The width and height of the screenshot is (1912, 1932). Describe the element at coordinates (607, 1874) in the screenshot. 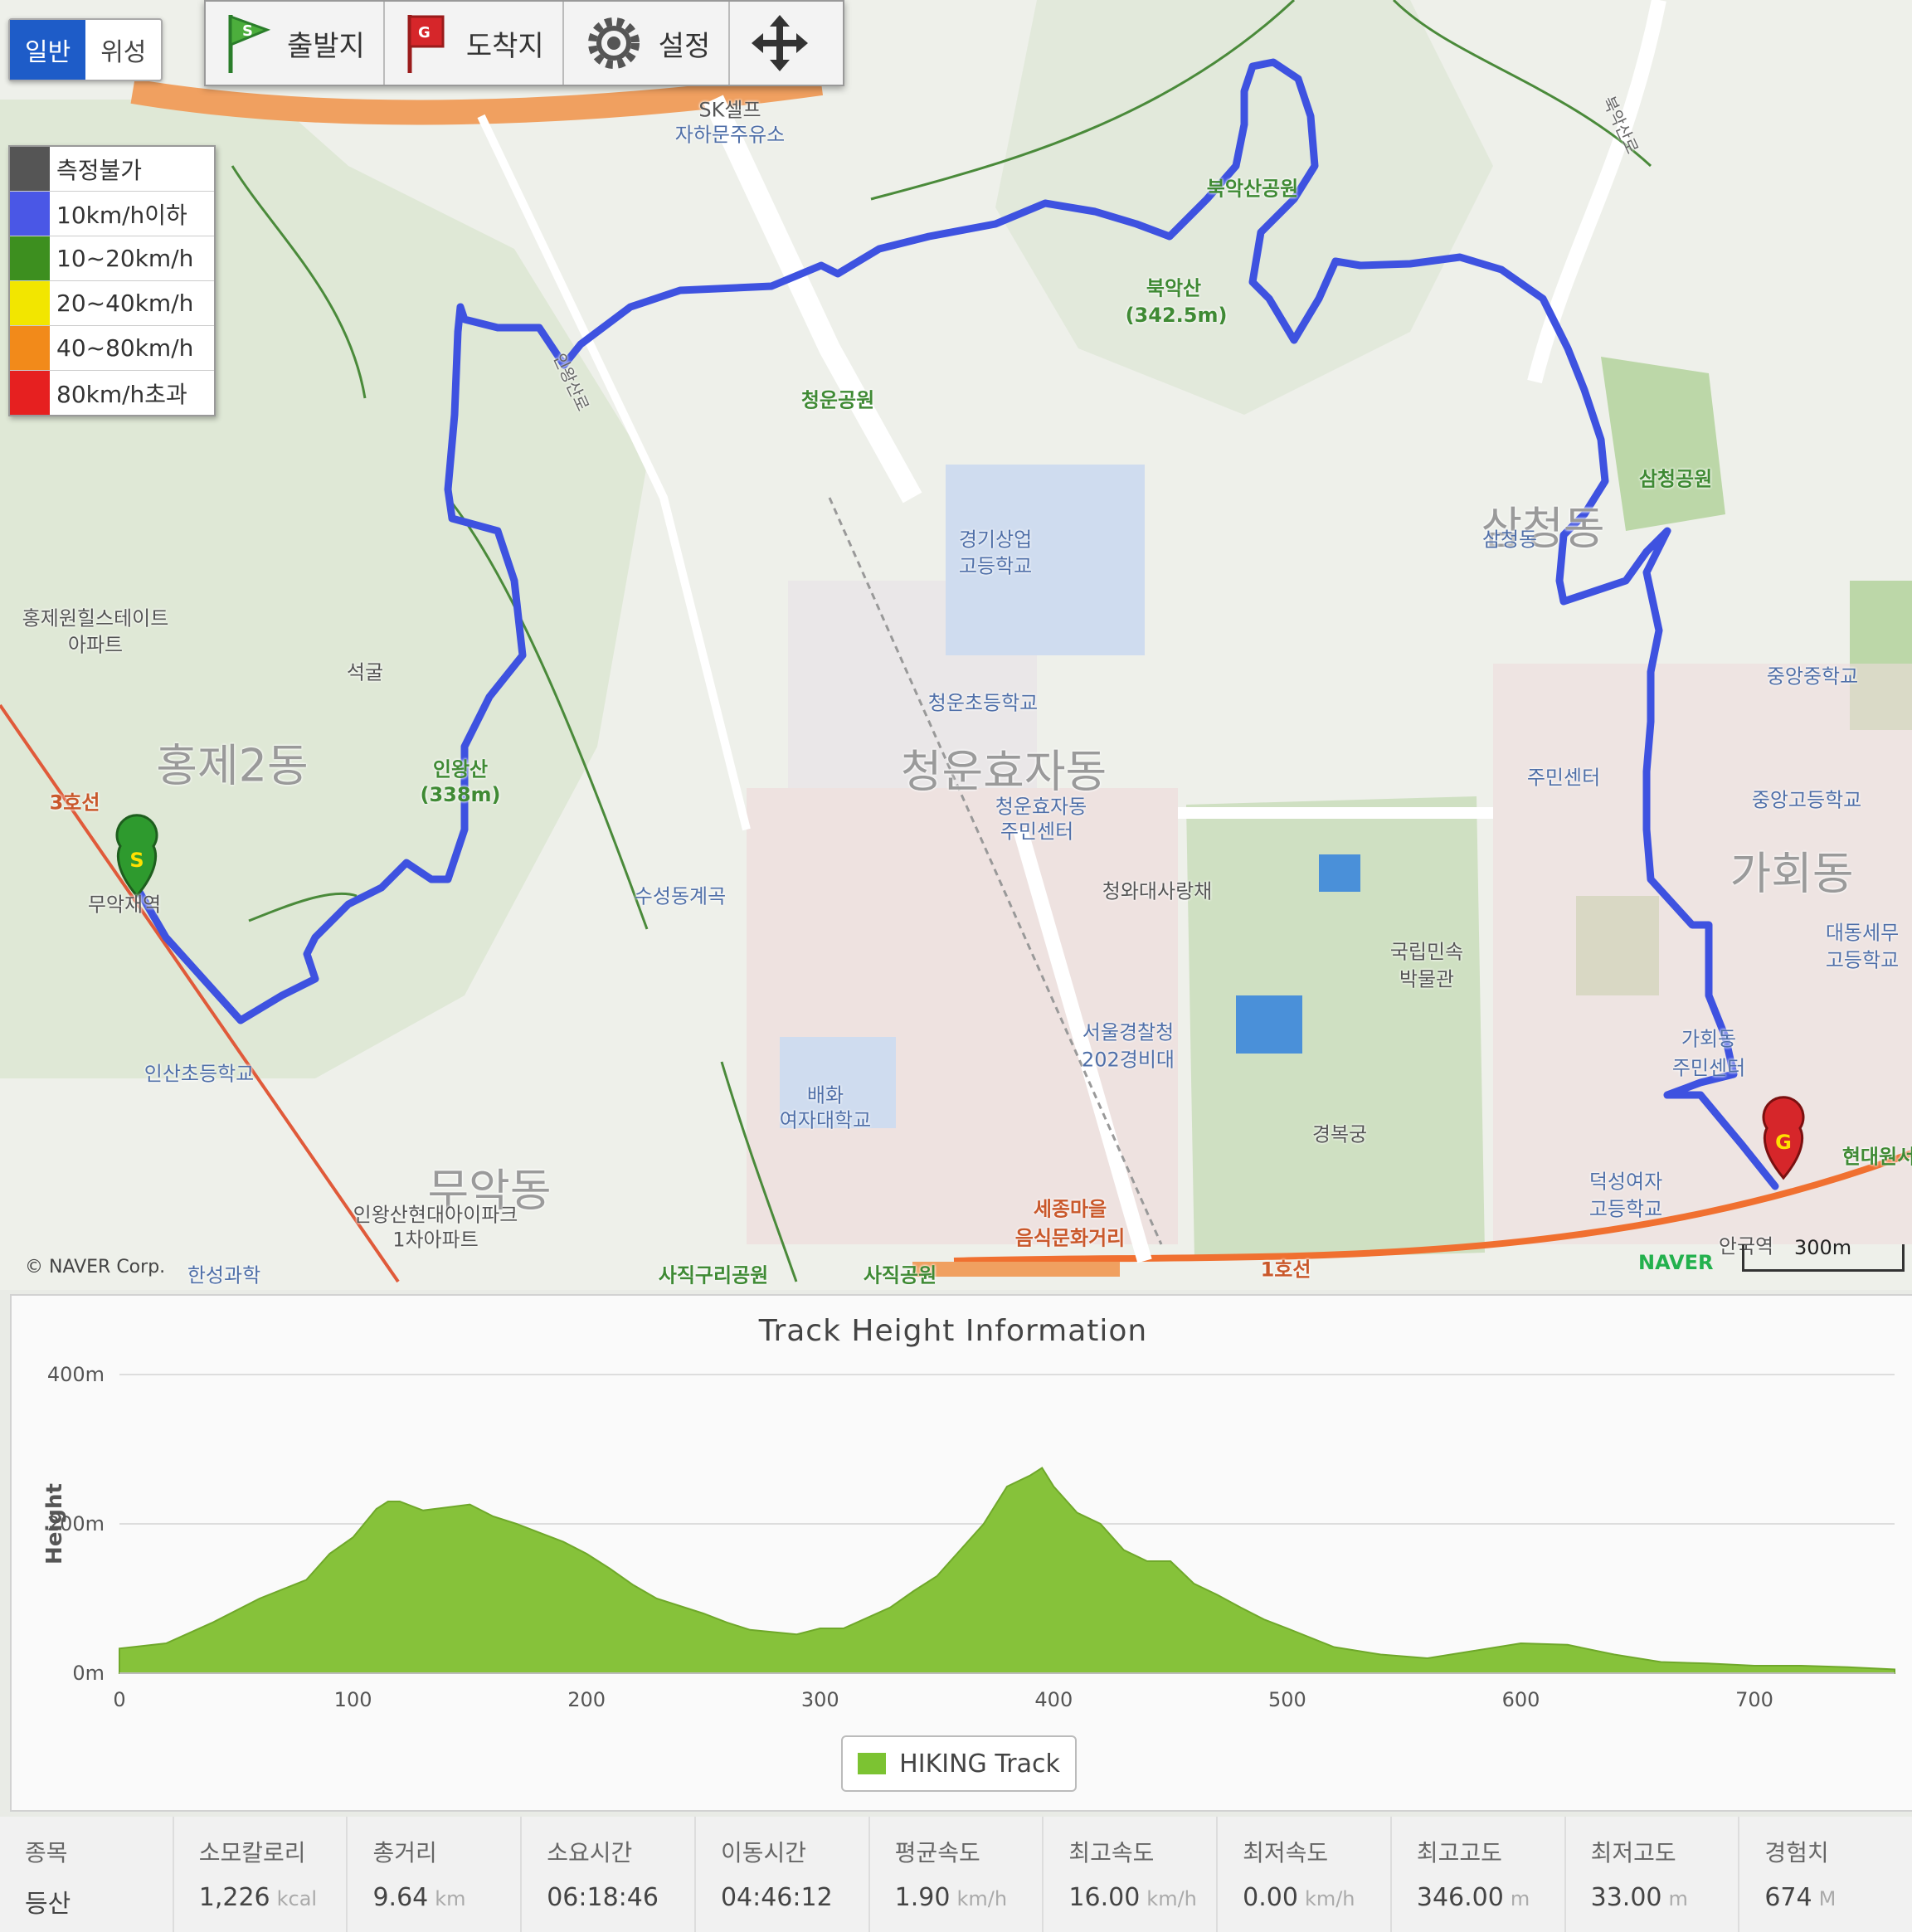

I see `stat-cell: 소요시간 06:18:46` at that location.